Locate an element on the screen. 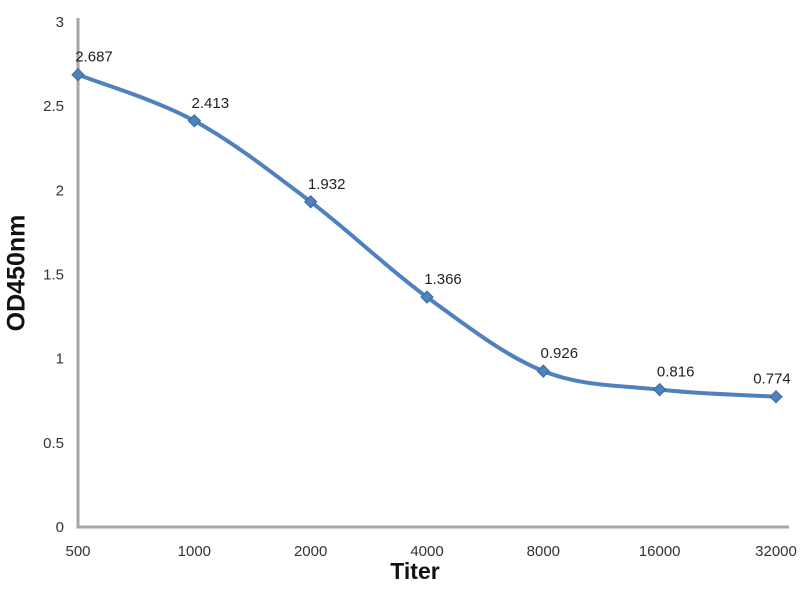  data-point-label: 2.687 is located at coordinates (94, 57).